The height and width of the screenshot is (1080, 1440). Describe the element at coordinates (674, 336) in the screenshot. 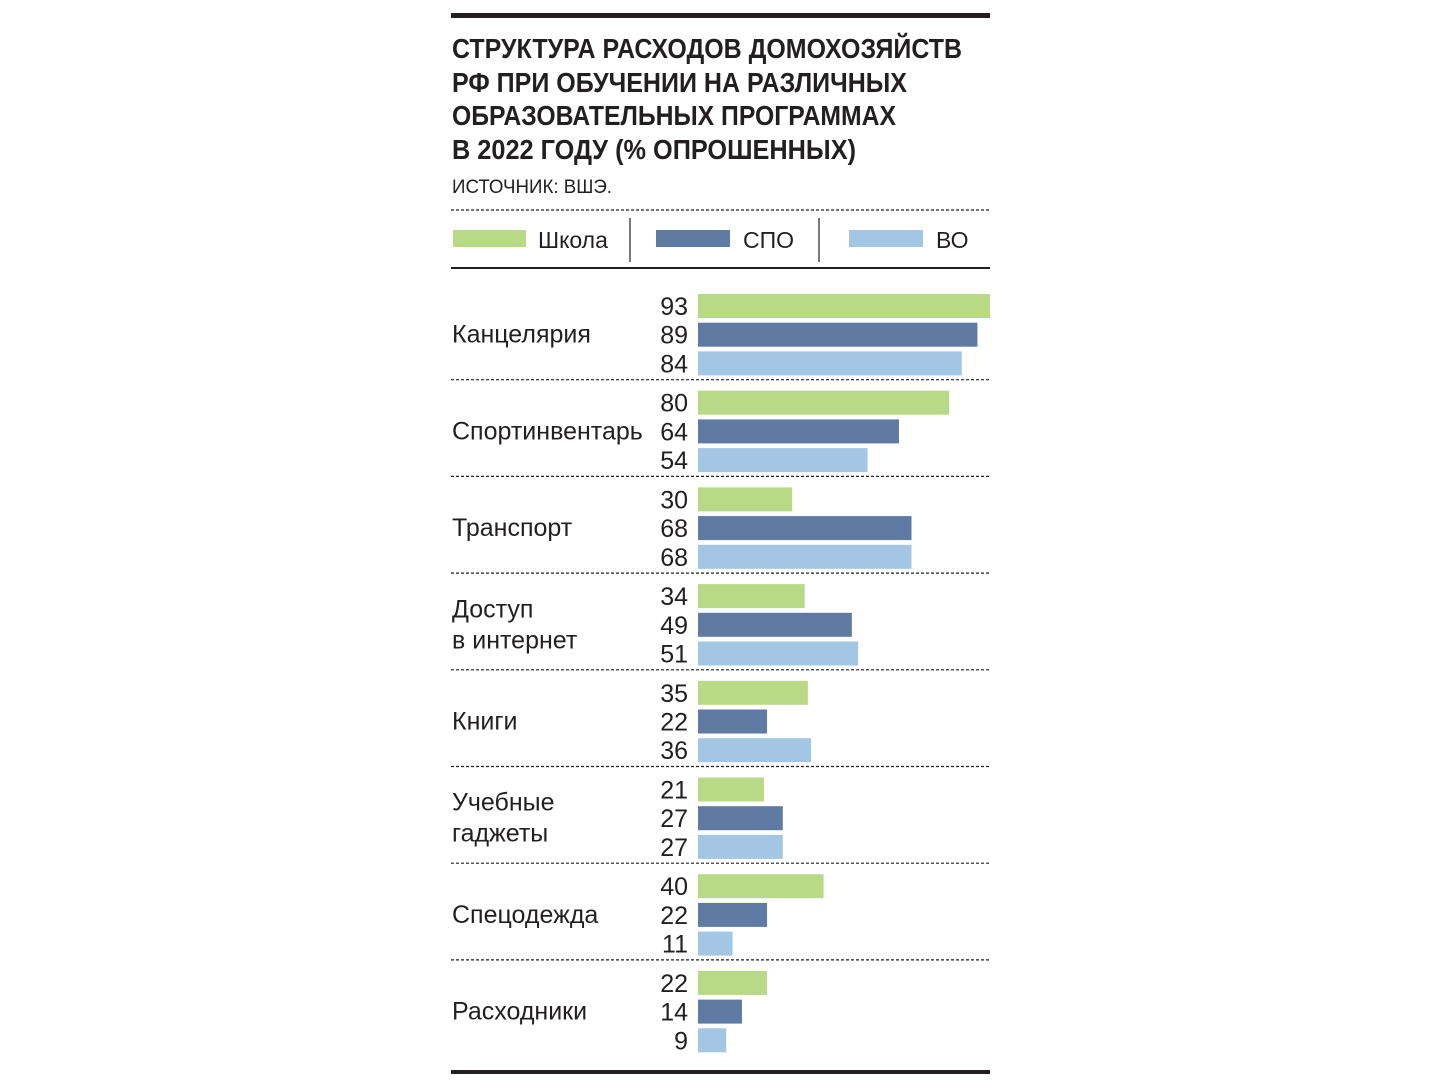

I see `value-label: 89` at that location.